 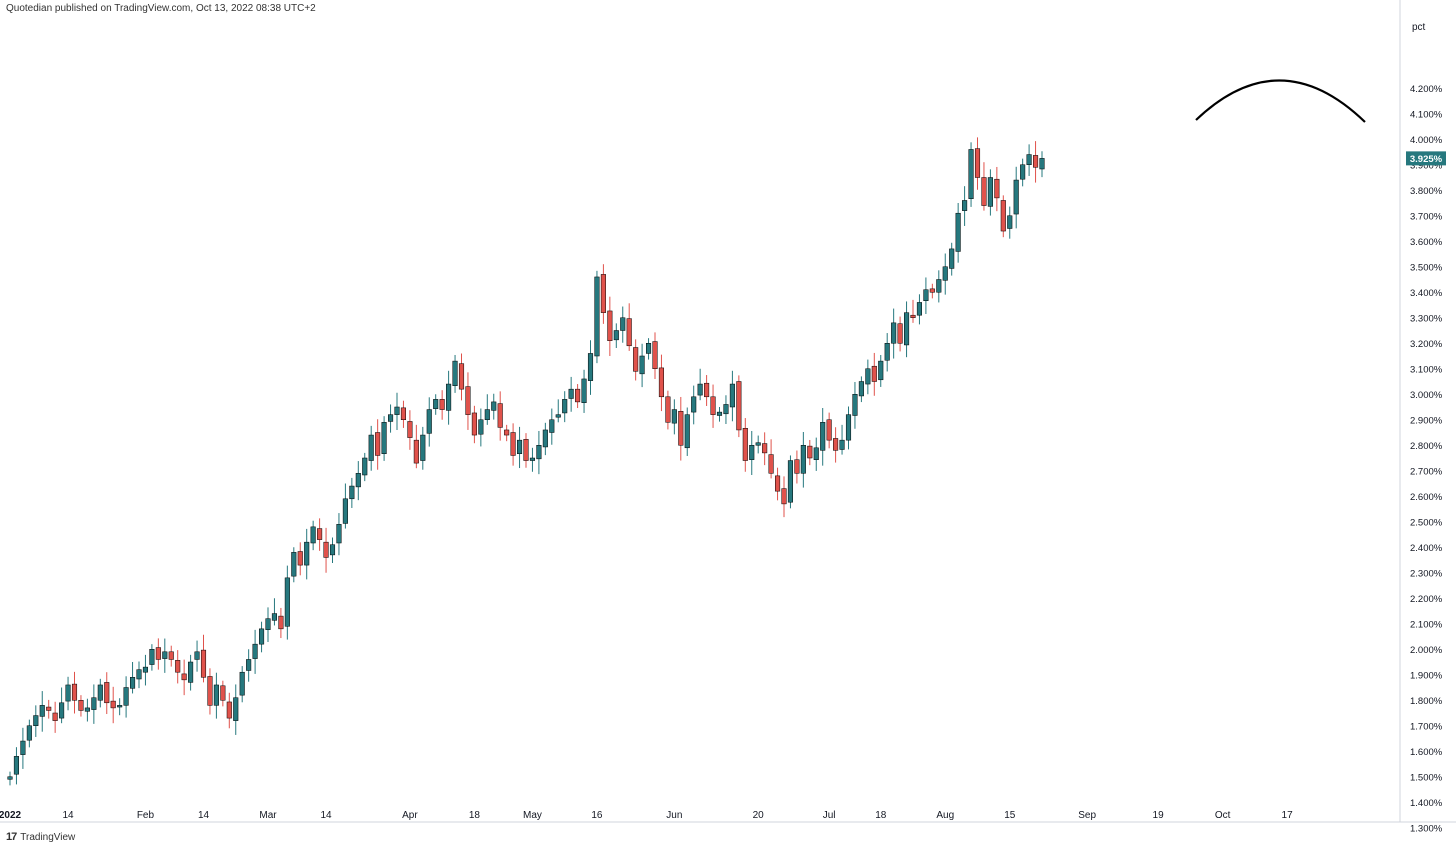 I want to click on x-tick-label: Aug, so click(x=945, y=815).